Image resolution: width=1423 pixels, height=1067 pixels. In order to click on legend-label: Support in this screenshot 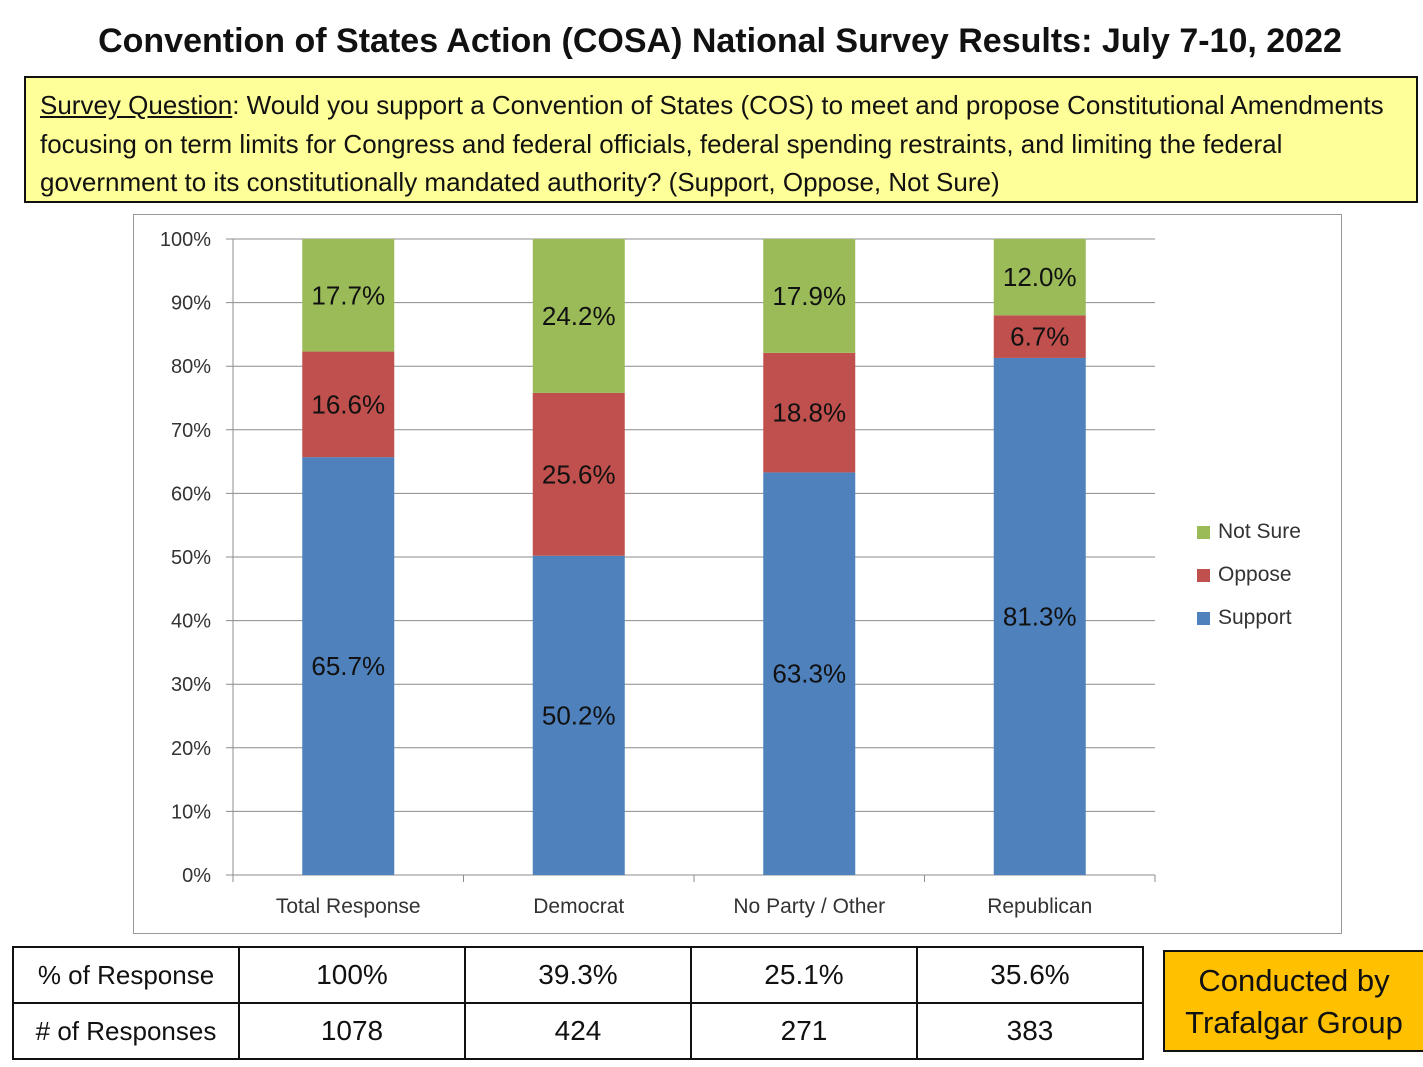, I will do `click(1255, 617)`.